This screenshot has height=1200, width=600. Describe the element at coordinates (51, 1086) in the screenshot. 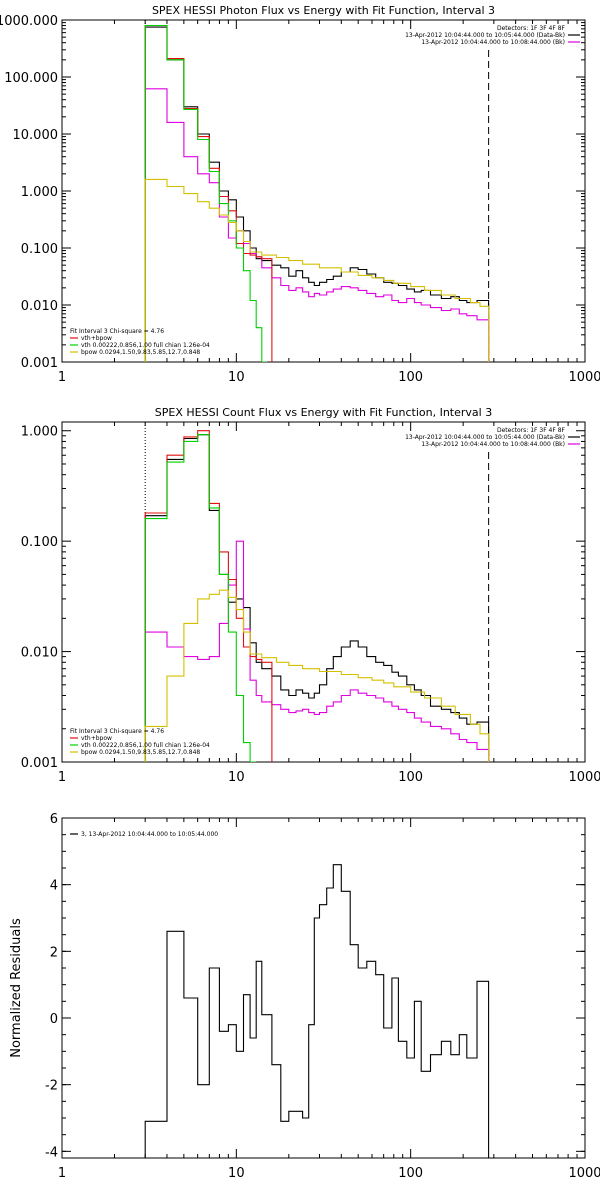

I see `y-tick-label: -2` at that location.